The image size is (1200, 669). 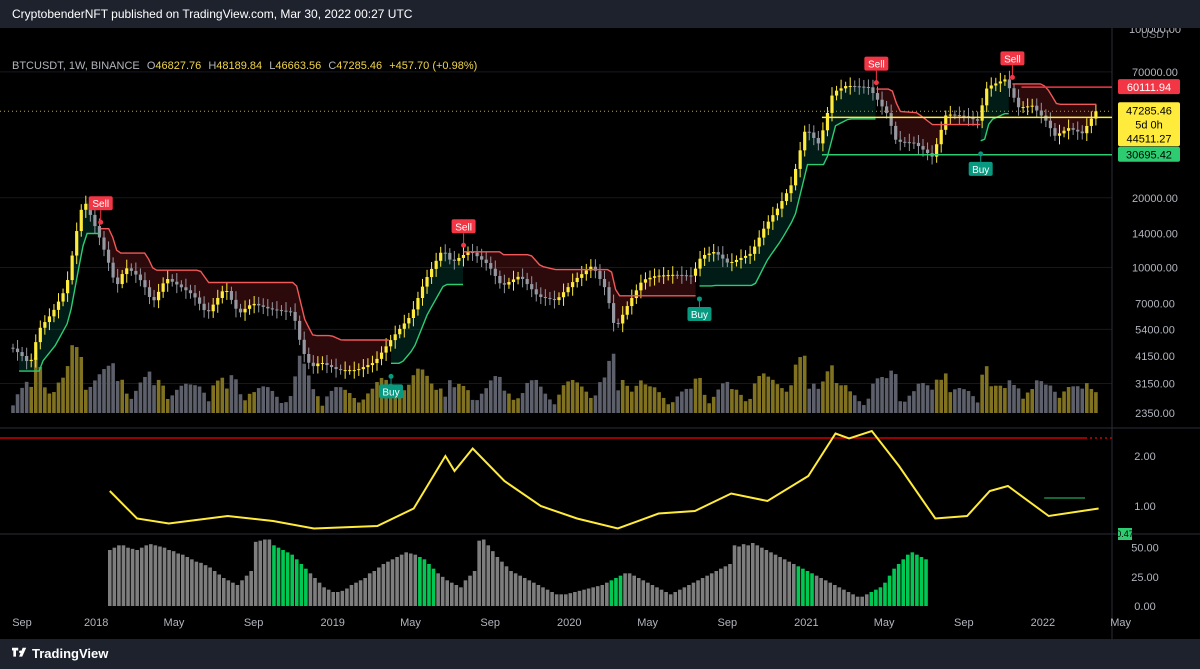 I want to click on brand-name: TradingView, so click(x=70, y=653).